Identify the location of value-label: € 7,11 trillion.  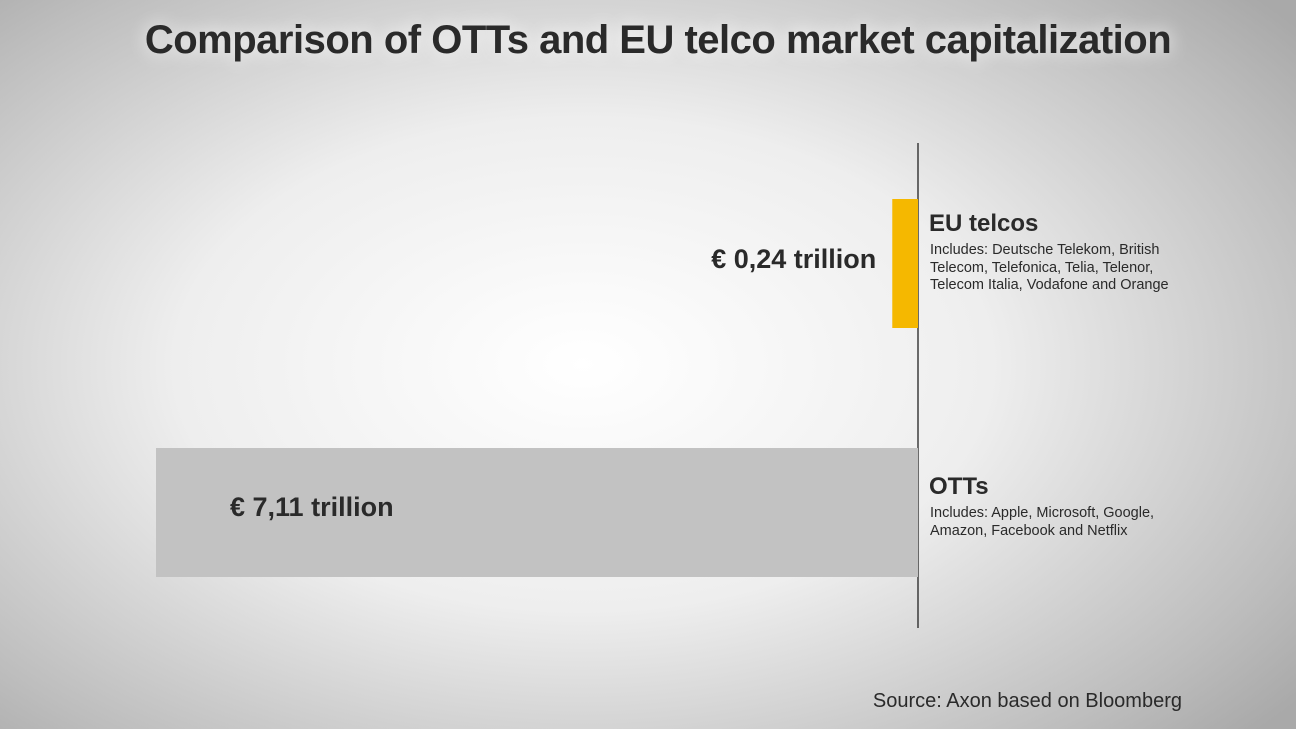
(312, 507).